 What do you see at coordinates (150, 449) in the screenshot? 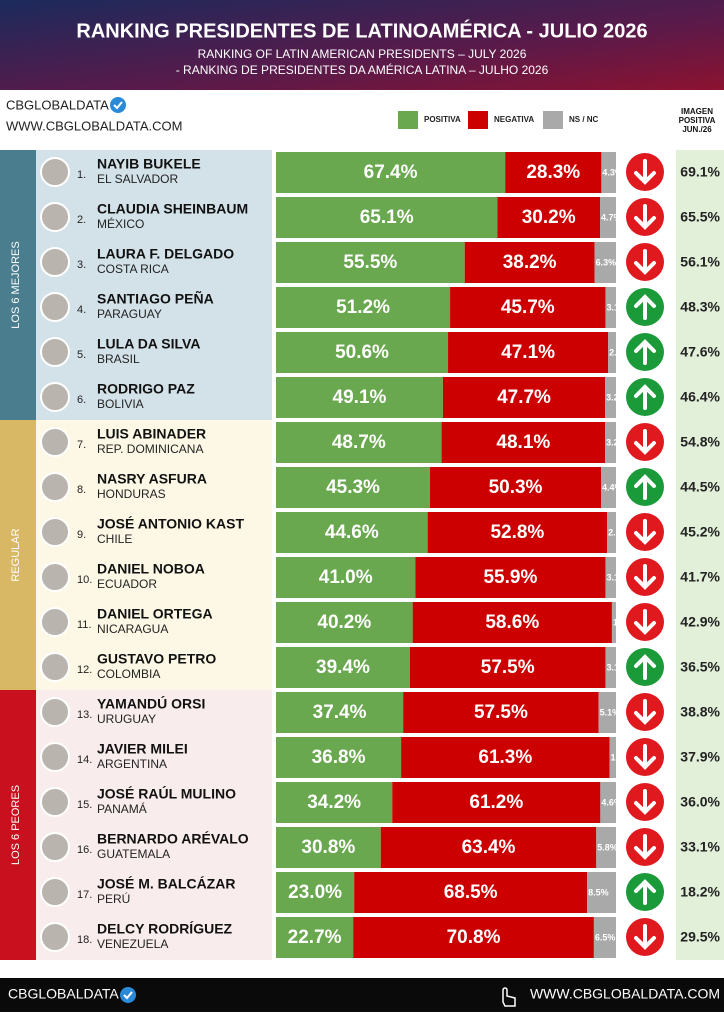
I see `country: REP. DOMINICANA` at bounding box center [150, 449].